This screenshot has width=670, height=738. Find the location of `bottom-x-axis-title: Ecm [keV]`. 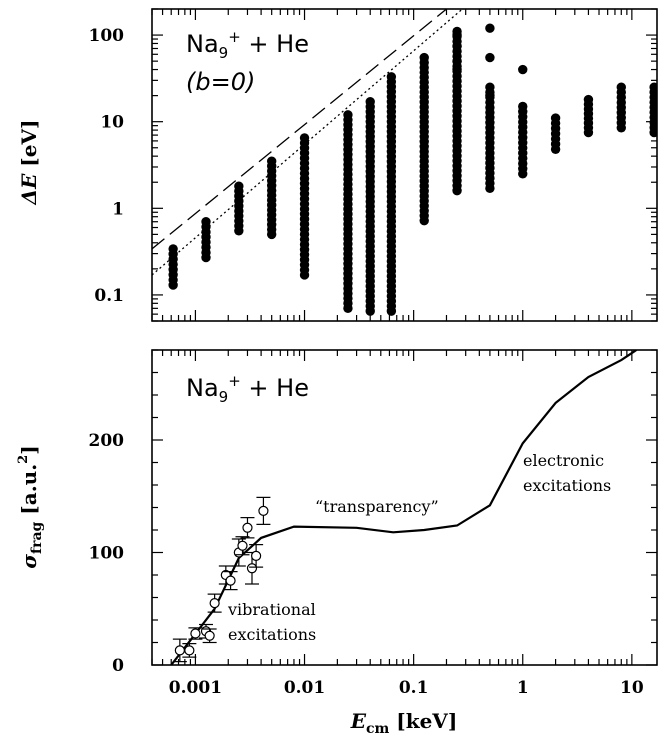

bottom-x-axis-title: Ecm [keV] is located at coordinates (404, 723).